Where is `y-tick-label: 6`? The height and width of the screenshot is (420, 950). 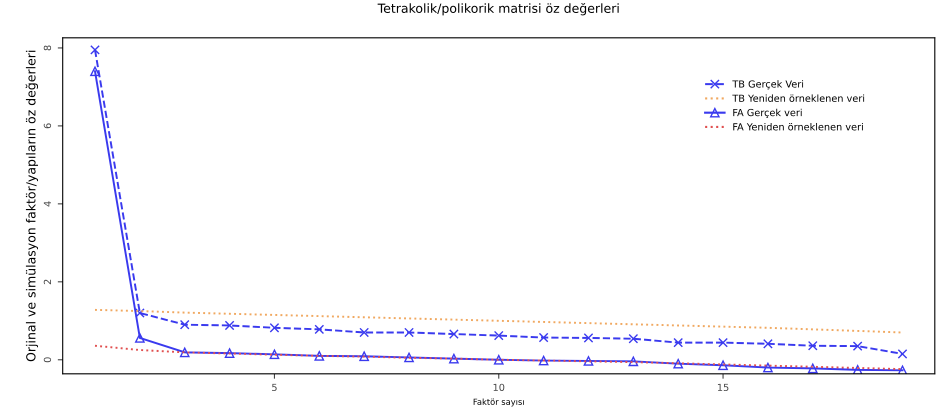
y-tick-label: 6 is located at coordinates (48, 125).